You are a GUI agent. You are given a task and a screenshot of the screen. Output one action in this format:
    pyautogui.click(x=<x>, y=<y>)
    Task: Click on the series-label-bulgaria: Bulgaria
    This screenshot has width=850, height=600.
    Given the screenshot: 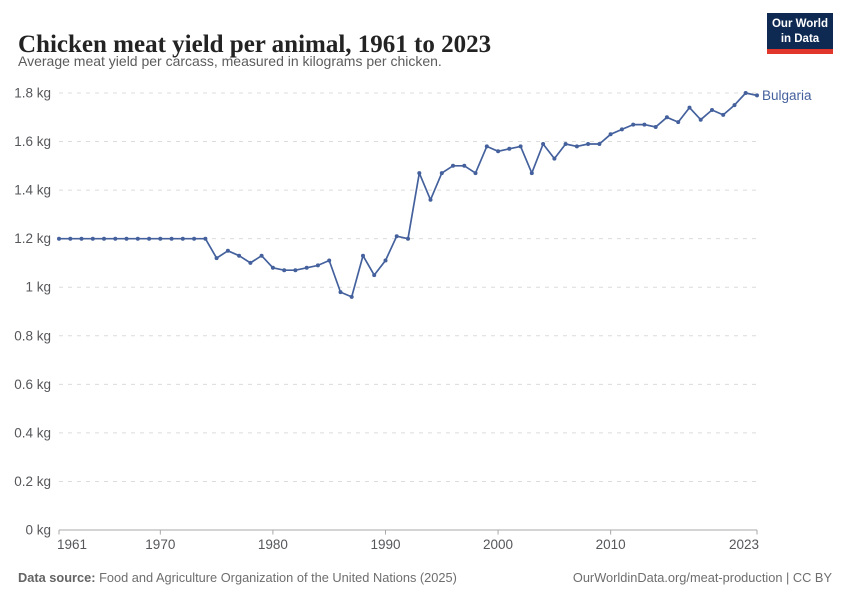 What is the action you would take?
    pyautogui.click(x=787, y=95)
    